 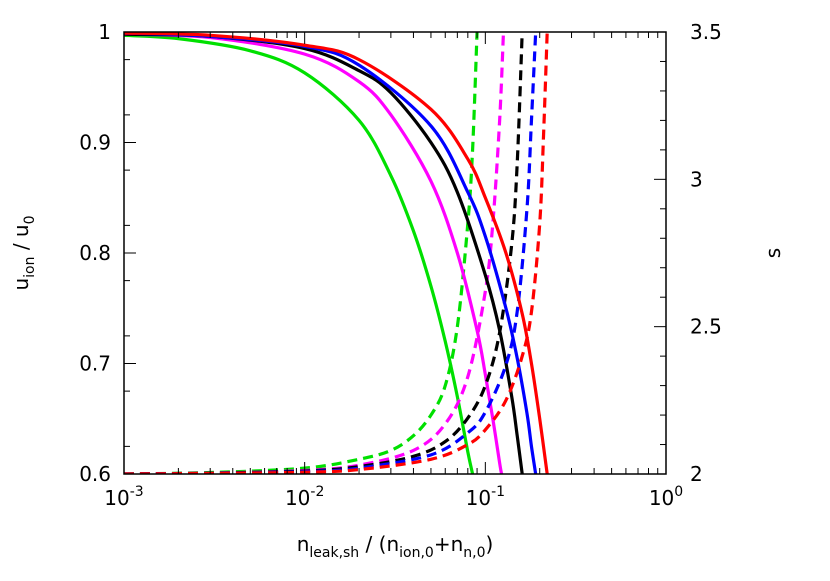 What do you see at coordinates (666, 497) in the screenshot?
I see `x-tick-label: 10⁰` at bounding box center [666, 497].